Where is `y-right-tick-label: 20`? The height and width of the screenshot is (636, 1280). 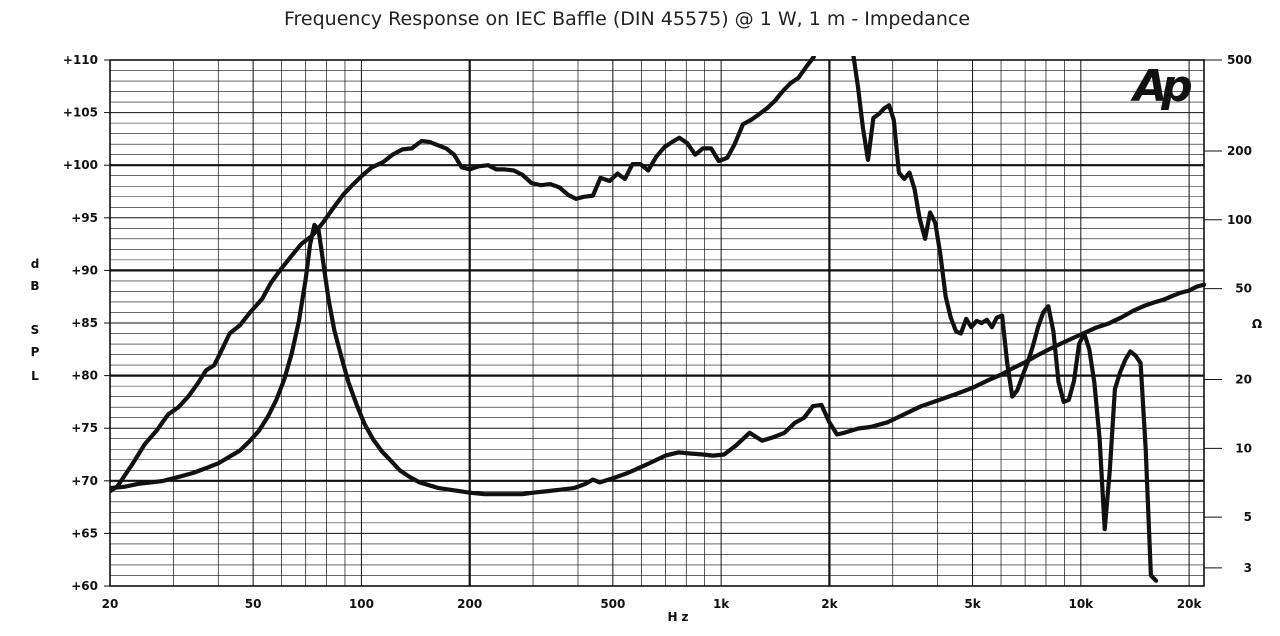 y-right-tick-label: 20 is located at coordinates (1243, 380).